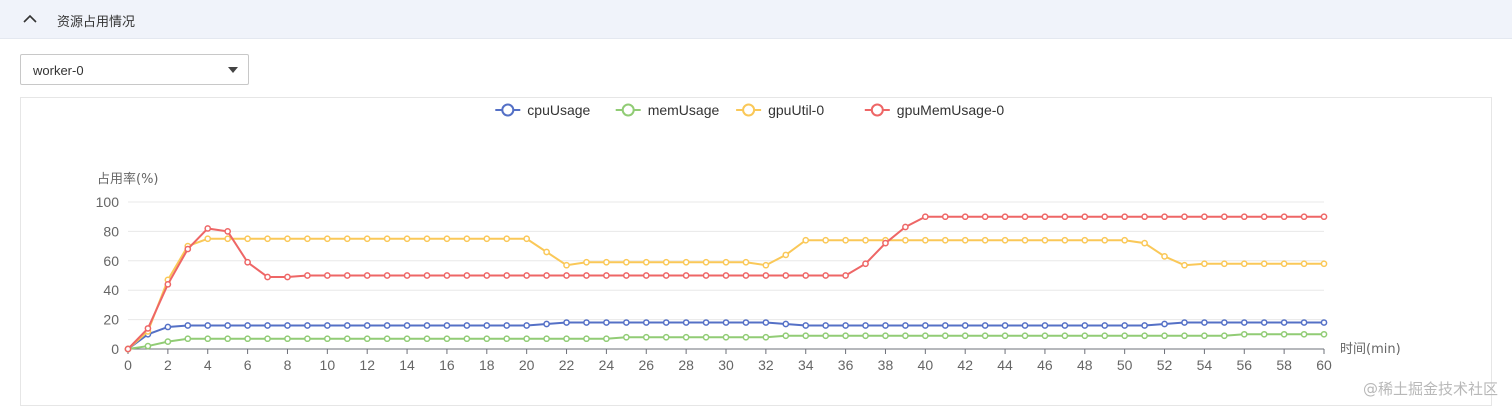  Describe the element at coordinates (233, 70) in the screenshot. I see `caret-down-icon` at that location.